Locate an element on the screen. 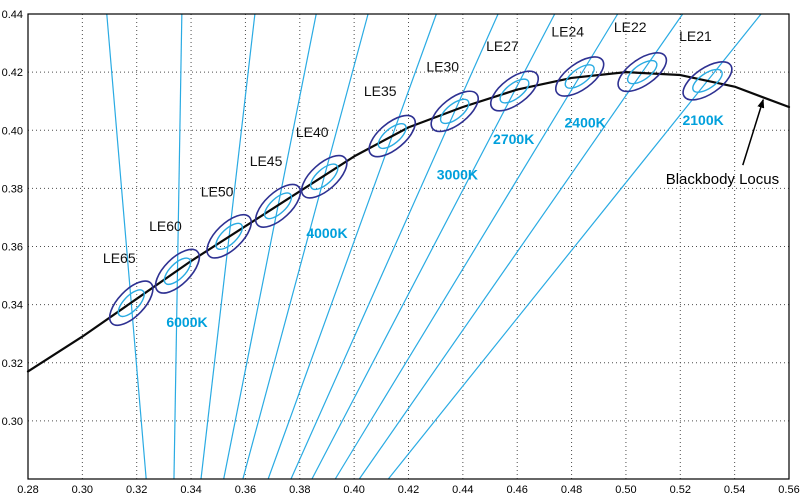 Image resolution: width=807 pixels, height=499 pixels. x-tick-label-0.52: 0.52 is located at coordinates (680, 490).